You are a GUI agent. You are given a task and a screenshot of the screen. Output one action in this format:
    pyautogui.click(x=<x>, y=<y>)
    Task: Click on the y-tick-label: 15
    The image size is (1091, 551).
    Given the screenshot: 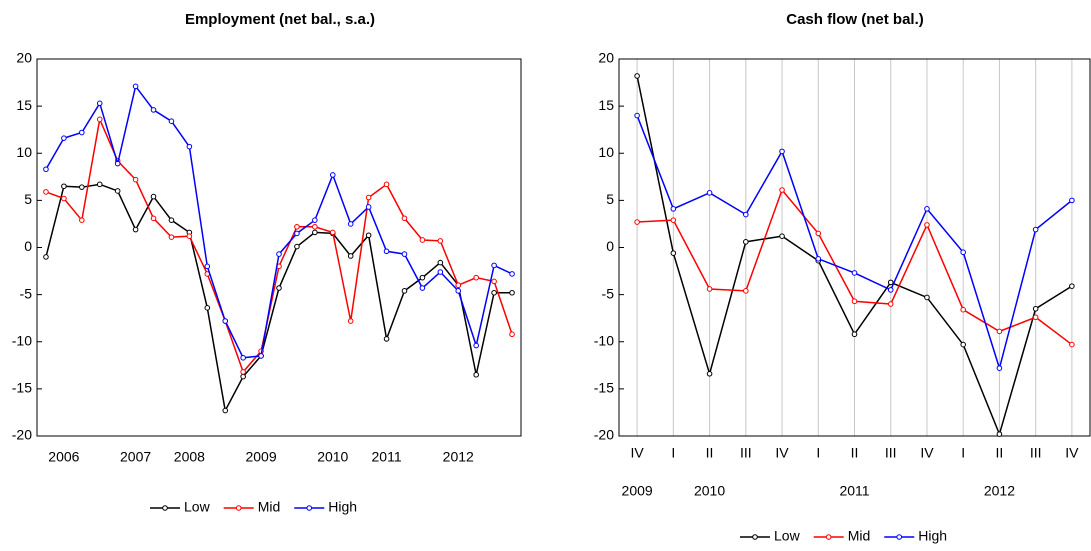 What is the action you would take?
    pyautogui.click(x=606, y=105)
    